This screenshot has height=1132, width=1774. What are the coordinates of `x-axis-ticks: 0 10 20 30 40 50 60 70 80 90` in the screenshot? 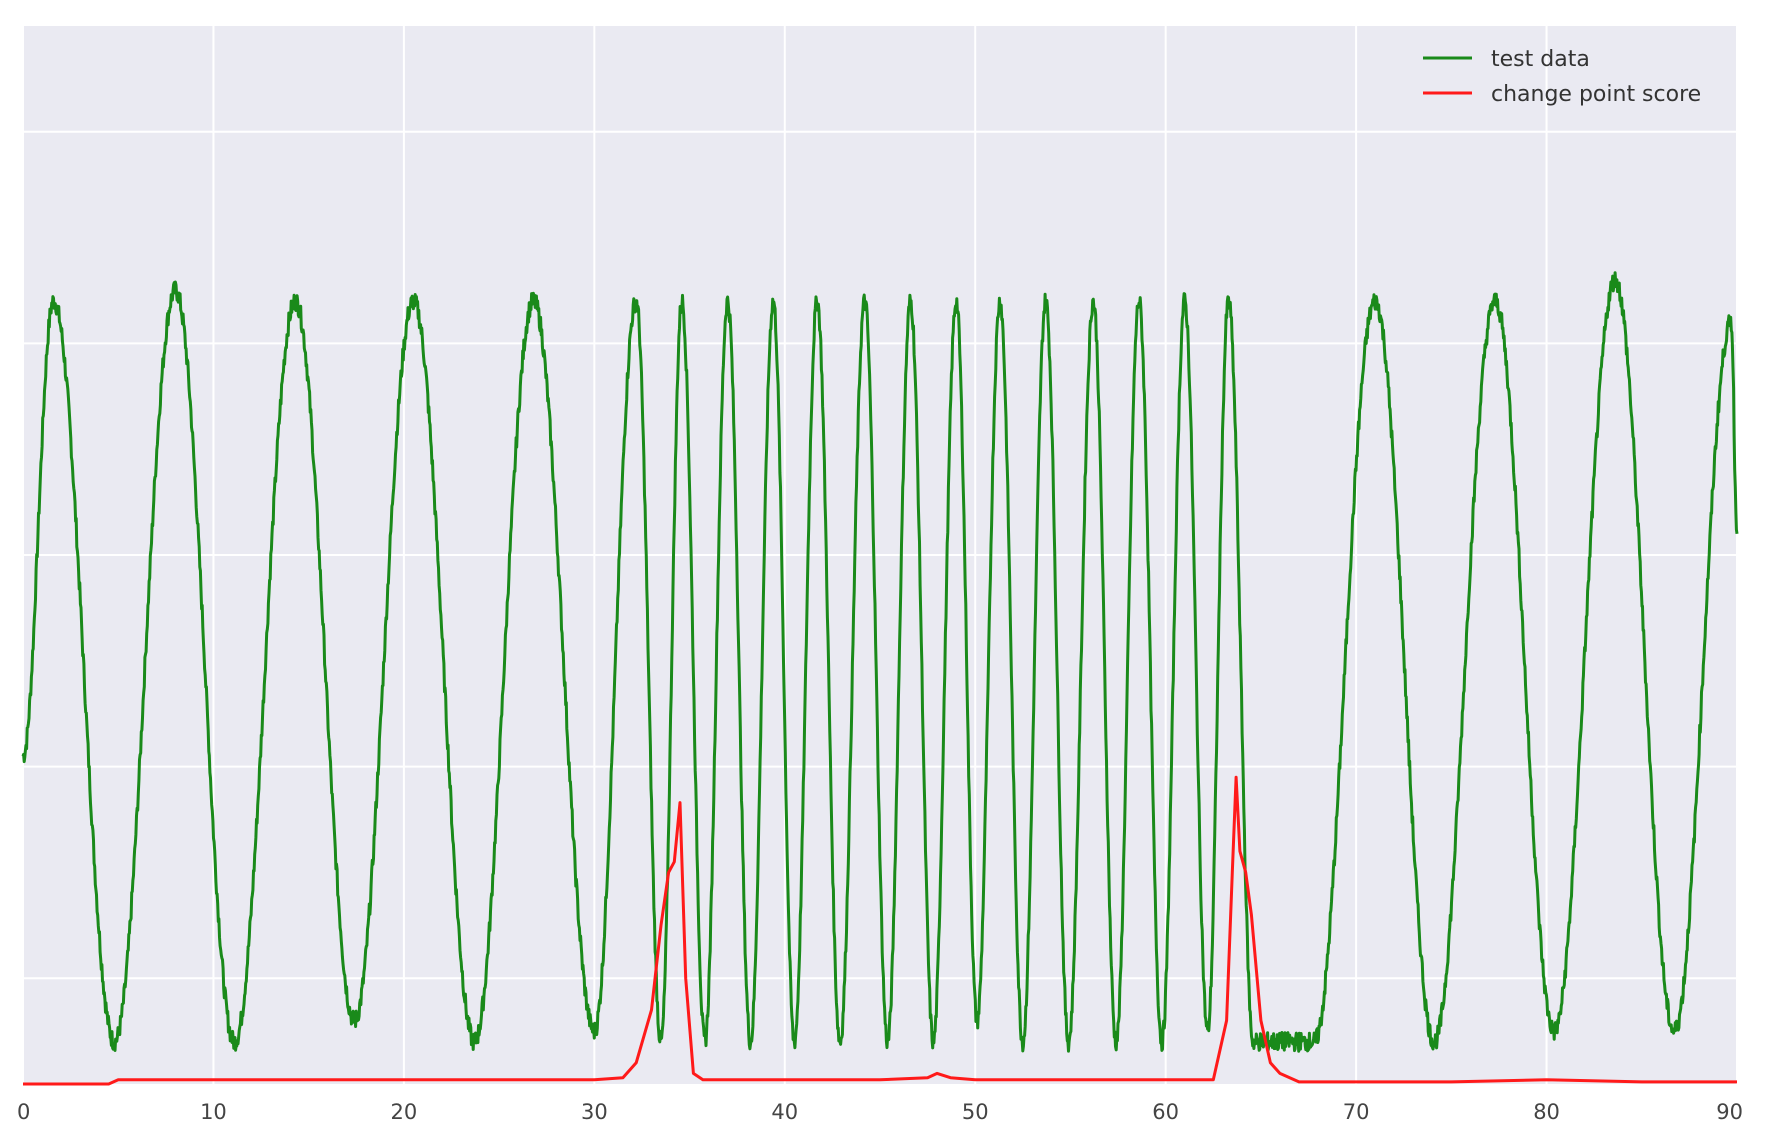 It's located at (880, 1112).